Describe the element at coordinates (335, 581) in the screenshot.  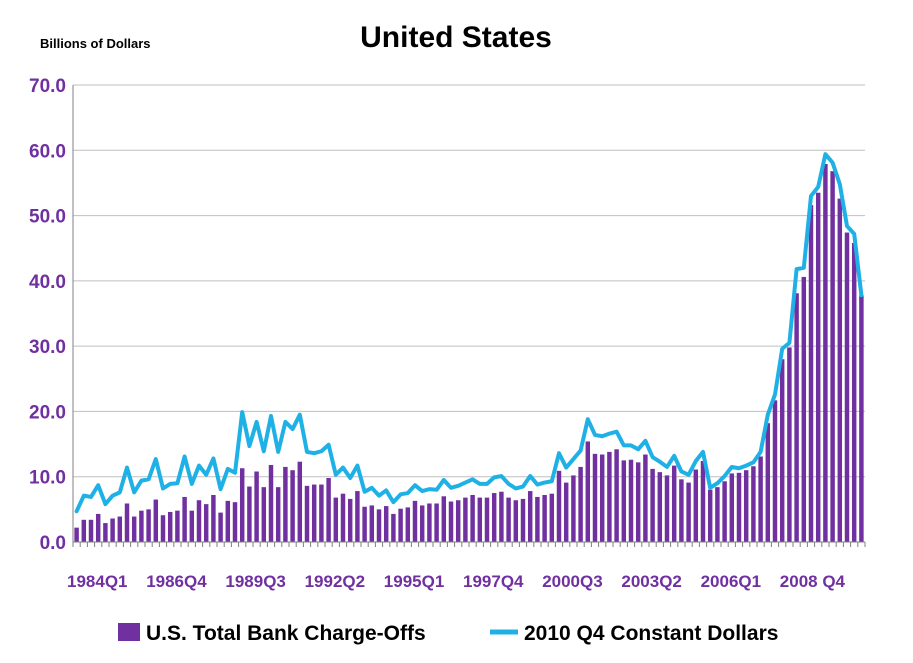
I see `x-tick-label: 1992Q2` at that location.